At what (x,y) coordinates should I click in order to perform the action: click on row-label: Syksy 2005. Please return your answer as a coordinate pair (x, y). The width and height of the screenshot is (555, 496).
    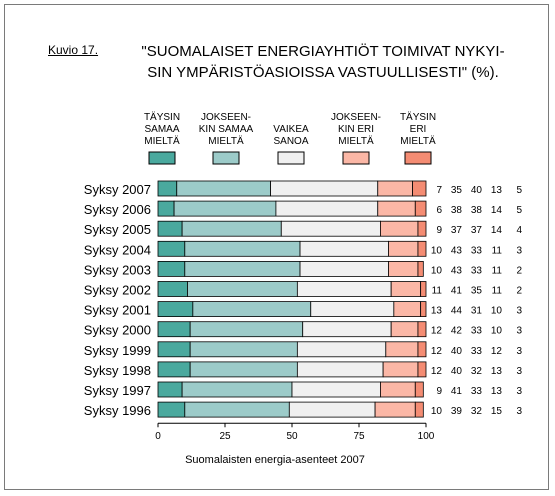
    Looking at the image, I should click on (117, 229).